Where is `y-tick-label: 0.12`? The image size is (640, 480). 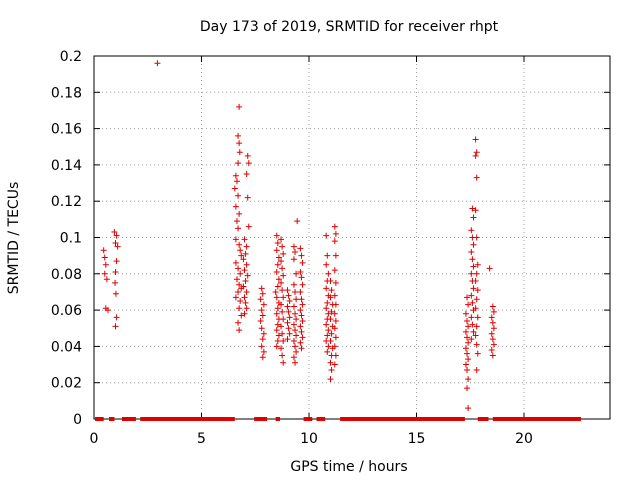 y-tick-label: 0.12 is located at coordinates (66, 202).